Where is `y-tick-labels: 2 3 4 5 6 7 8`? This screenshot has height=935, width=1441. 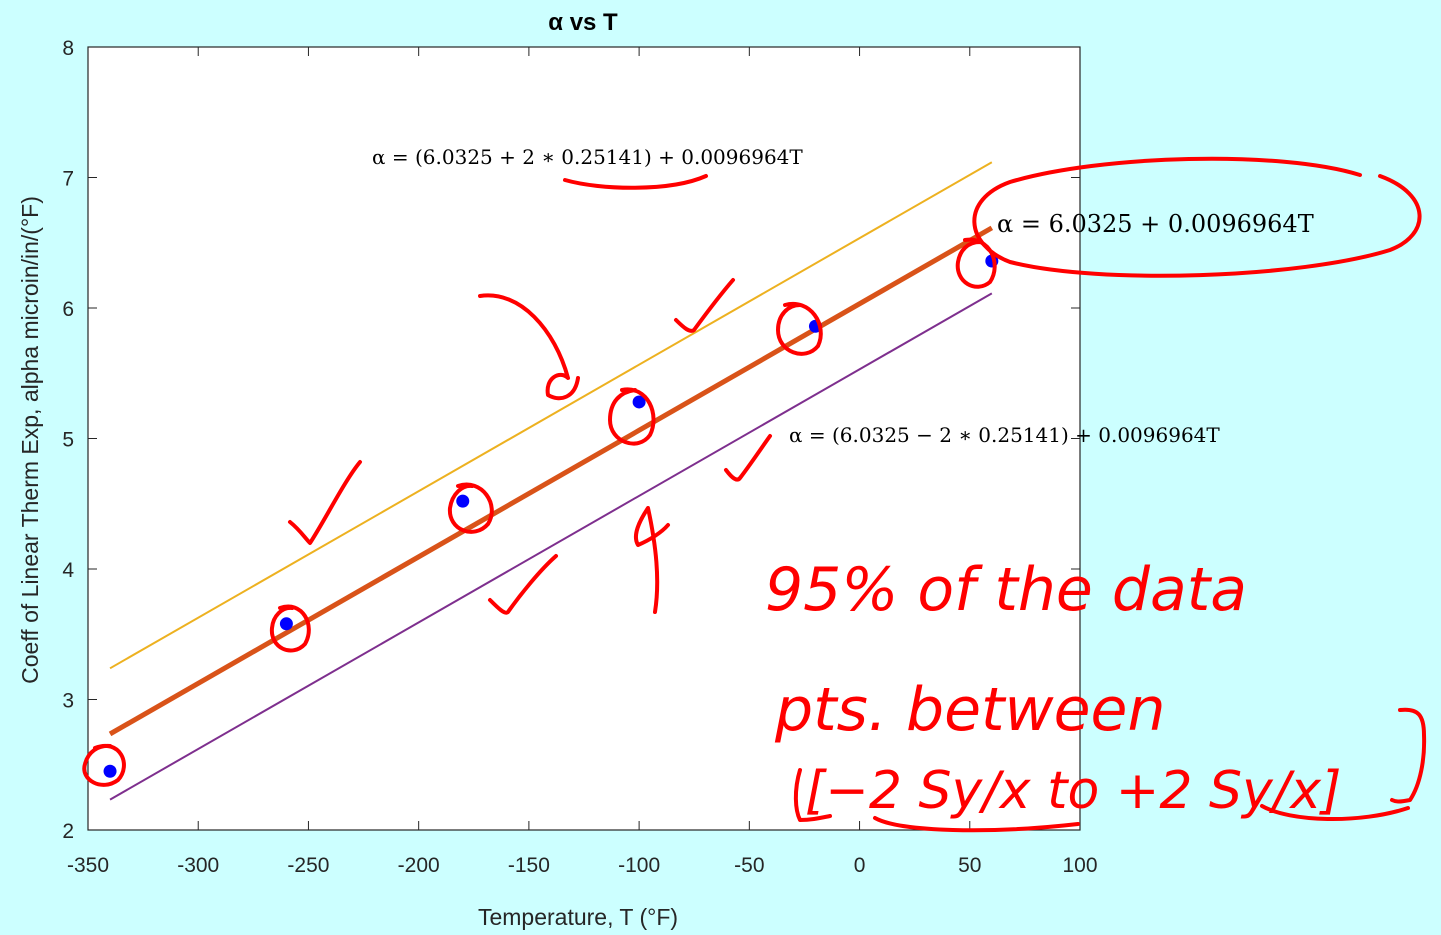 y-tick-labels: 2 3 4 5 6 7 8 is located at coordinates (68, 440).